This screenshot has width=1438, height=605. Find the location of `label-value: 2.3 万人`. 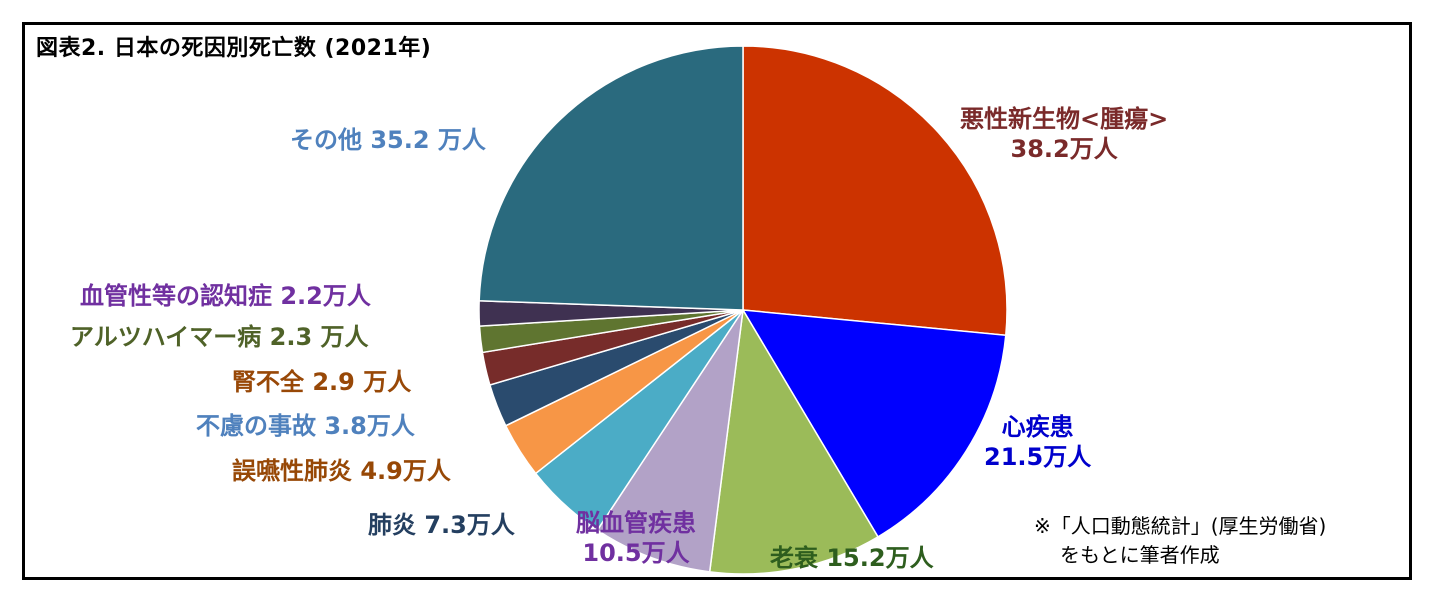

label-value: 2.3 万人 is located at coordinates (319, 337).